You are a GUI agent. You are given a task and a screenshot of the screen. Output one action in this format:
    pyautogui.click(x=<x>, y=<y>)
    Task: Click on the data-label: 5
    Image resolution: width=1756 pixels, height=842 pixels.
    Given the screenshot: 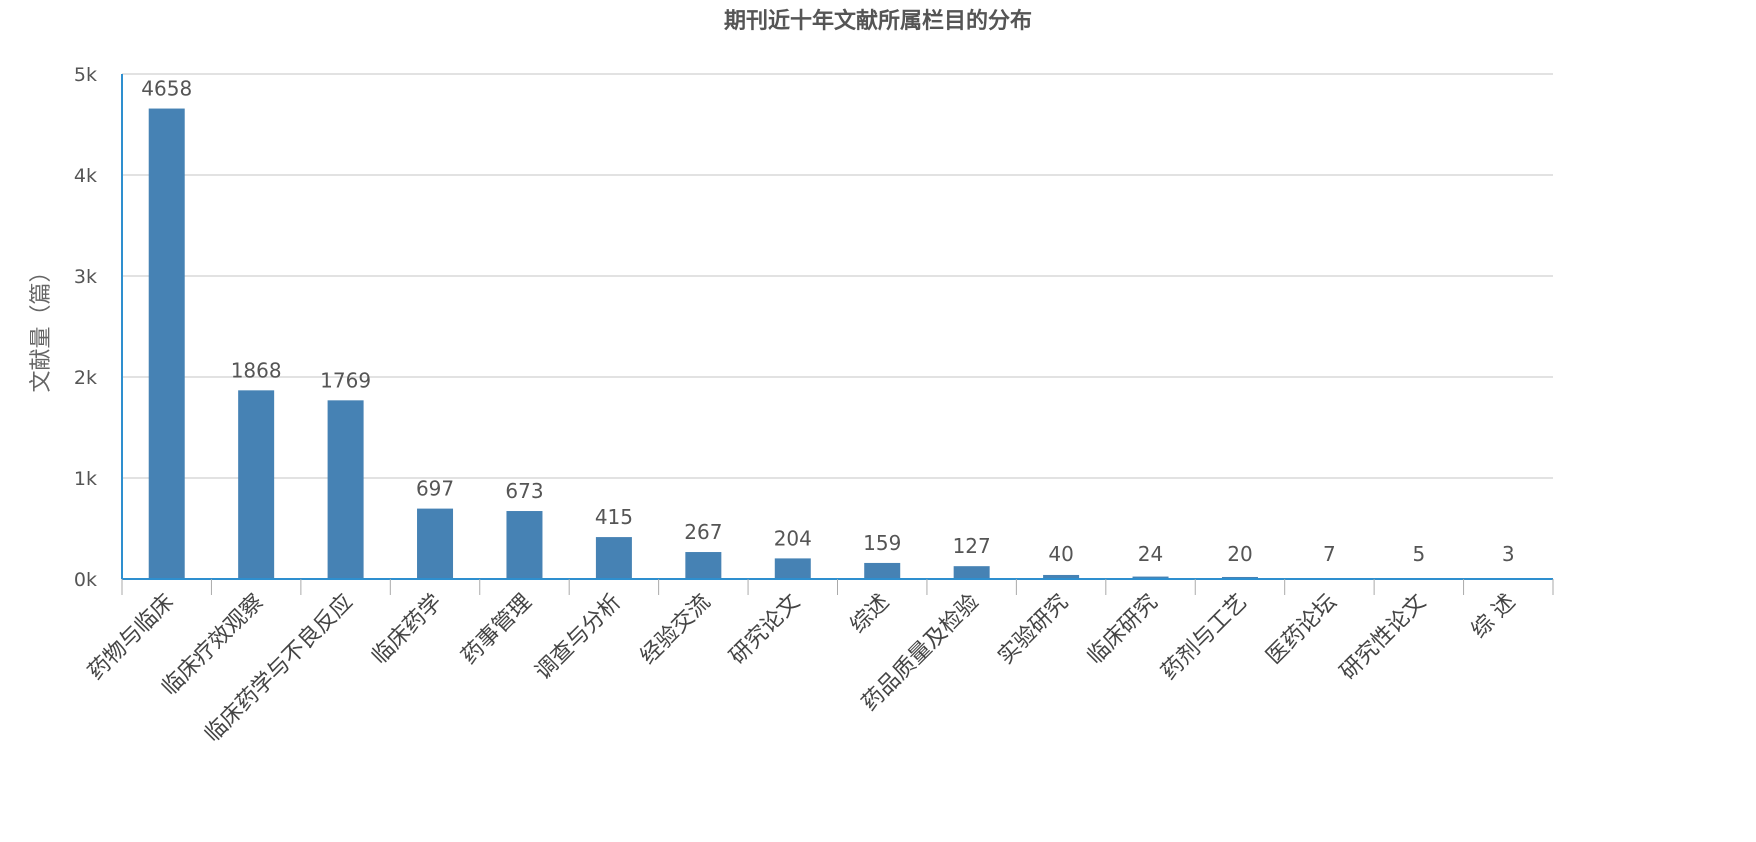 What is the action you would take?
    pyautogui.click(x=1418, y=554)
    